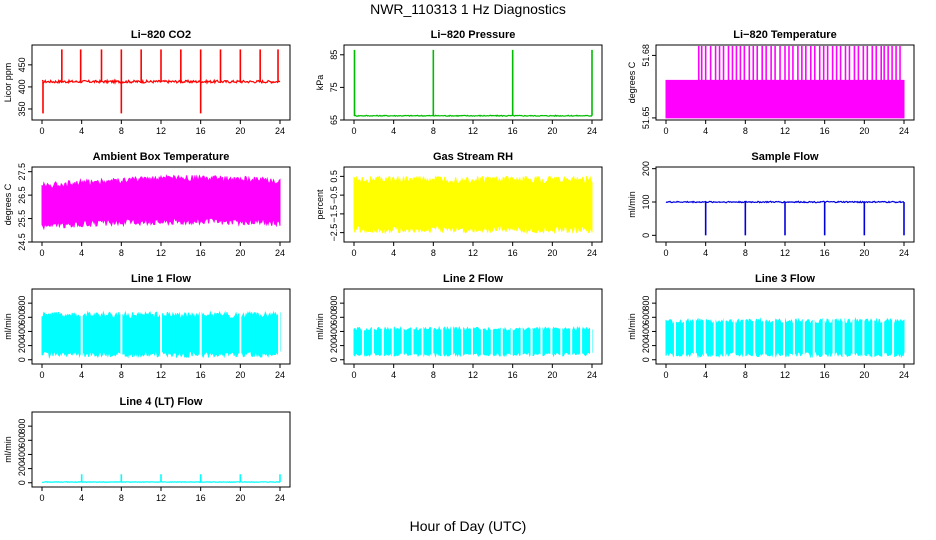 This screenshot has height=540, width=936. I want to click on panel-2: Li−820 Pressure 0 4 8 12 16 20 24 65 75 85 kPa, so click(459, 82).